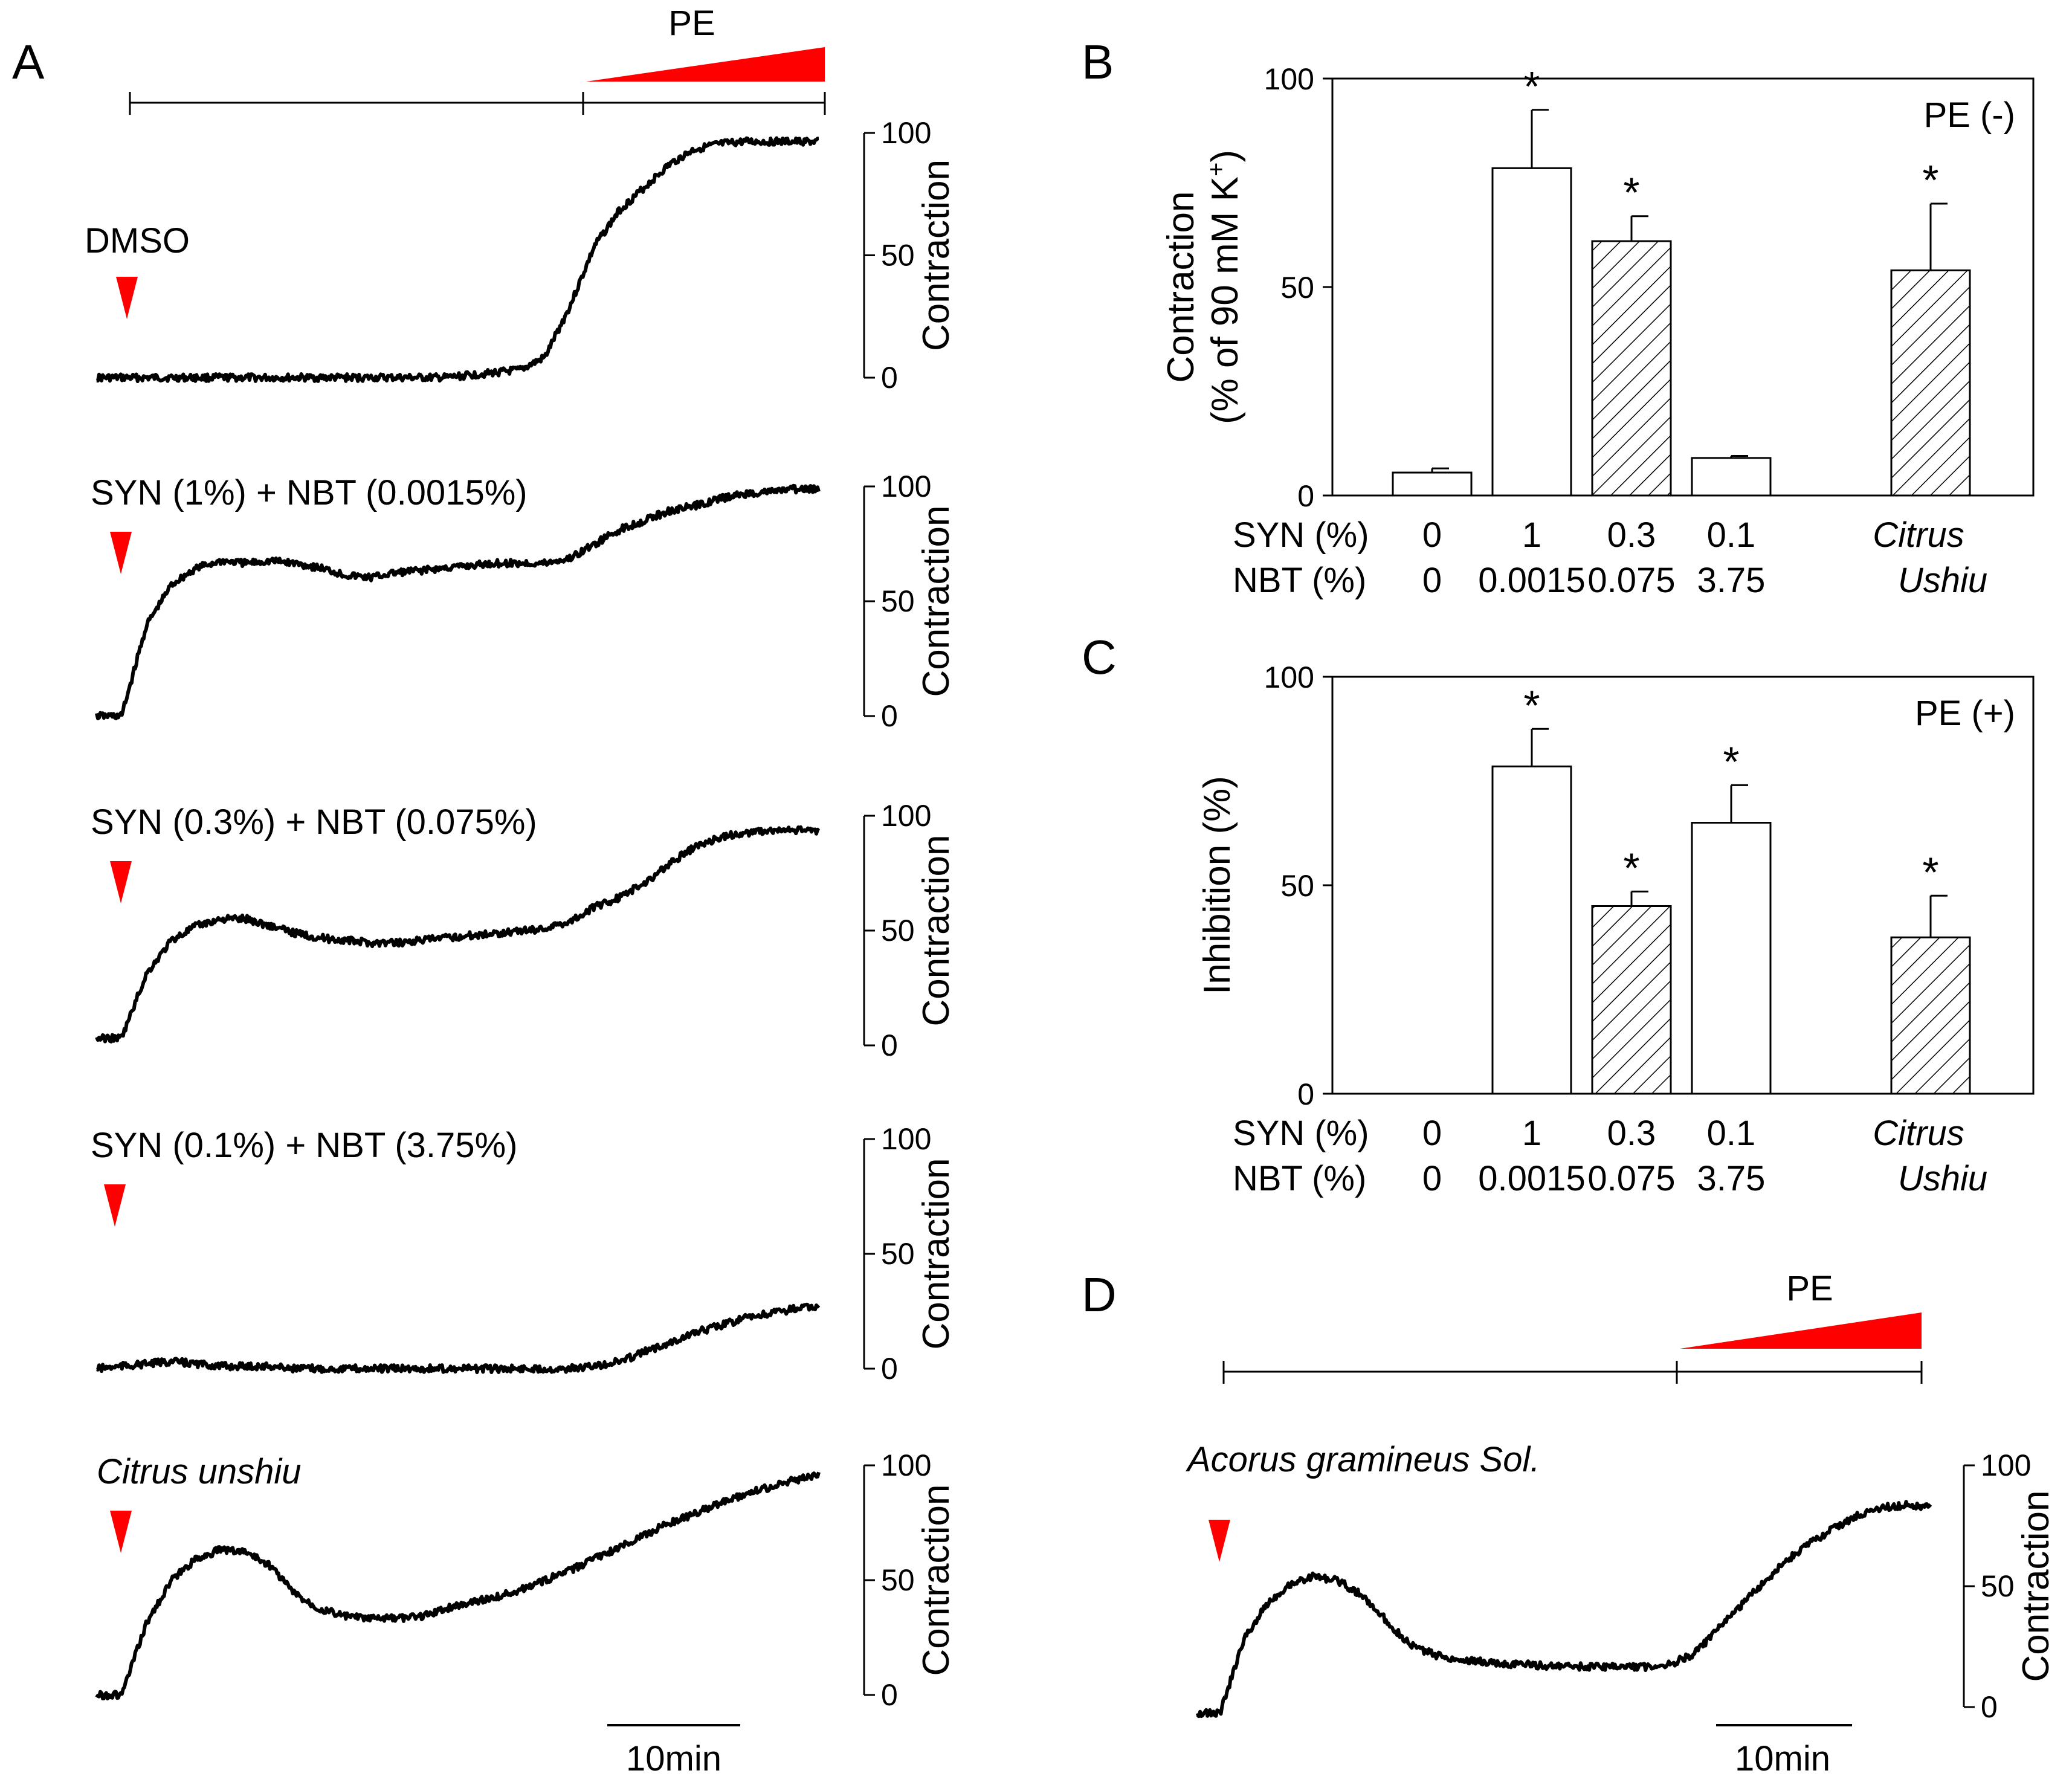 The height and width of the screenshot is (1785, 2072). I want to click on panel-letter-a: A, so click(29, 62).